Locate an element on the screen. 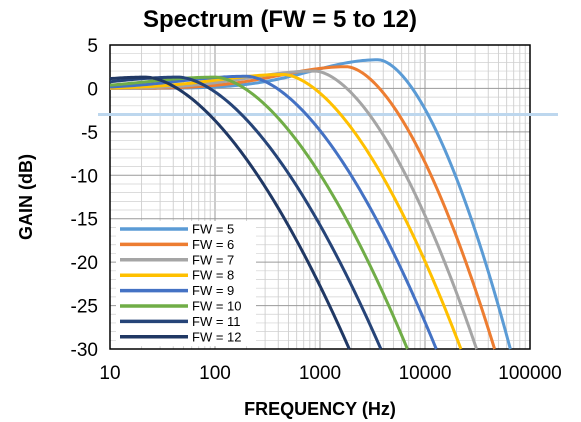 The width and height of the screenshot is (581, 422). x-tick-labels: 10 100 1000 10000 100000 is located at coordinates (330, 373).